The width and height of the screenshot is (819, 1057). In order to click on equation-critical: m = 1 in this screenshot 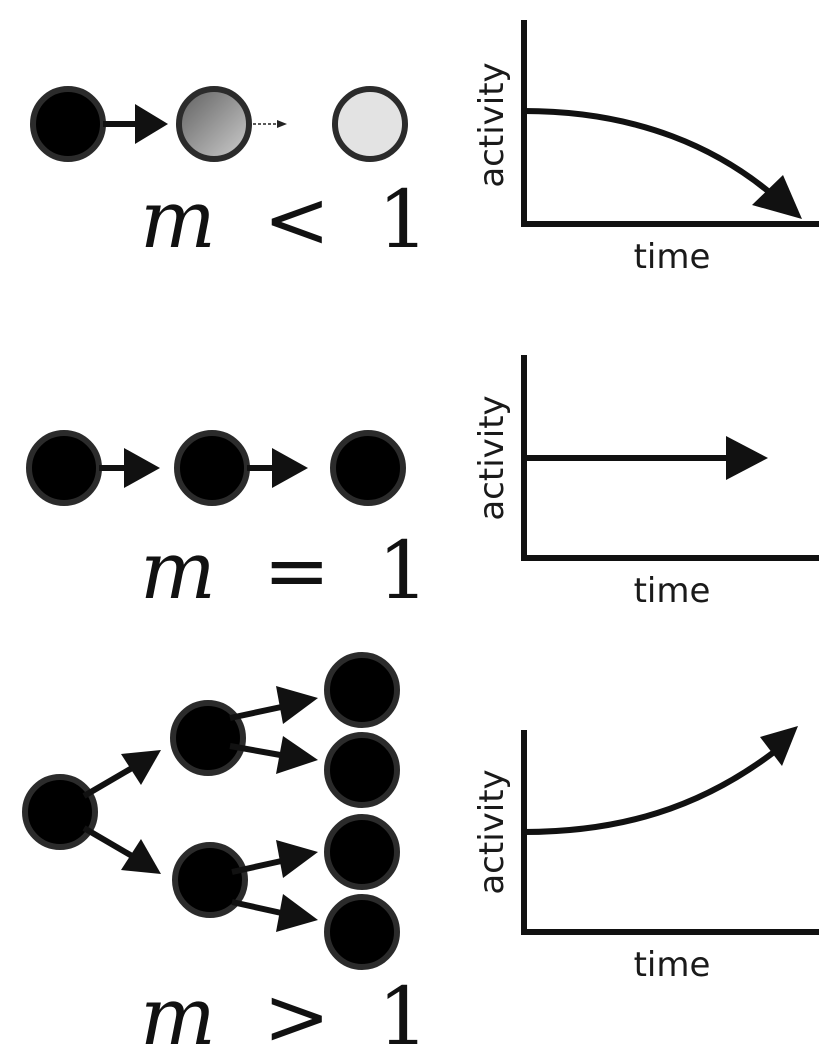, I will do `click(284, 570)`.